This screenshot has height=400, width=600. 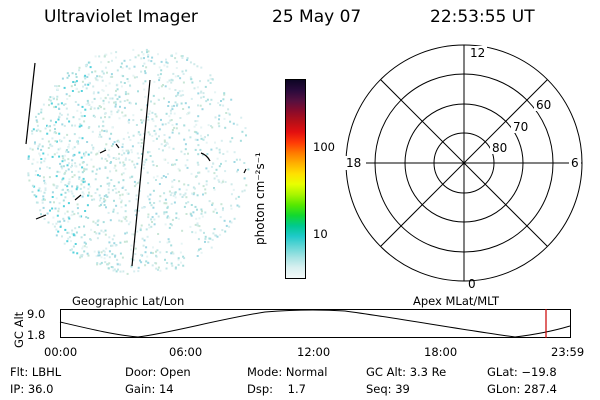 What do you see at coordinates (36, 372) in the screenshot?
I see `meta-flt: Flt: LBHL` at bounding box center [36, 372].